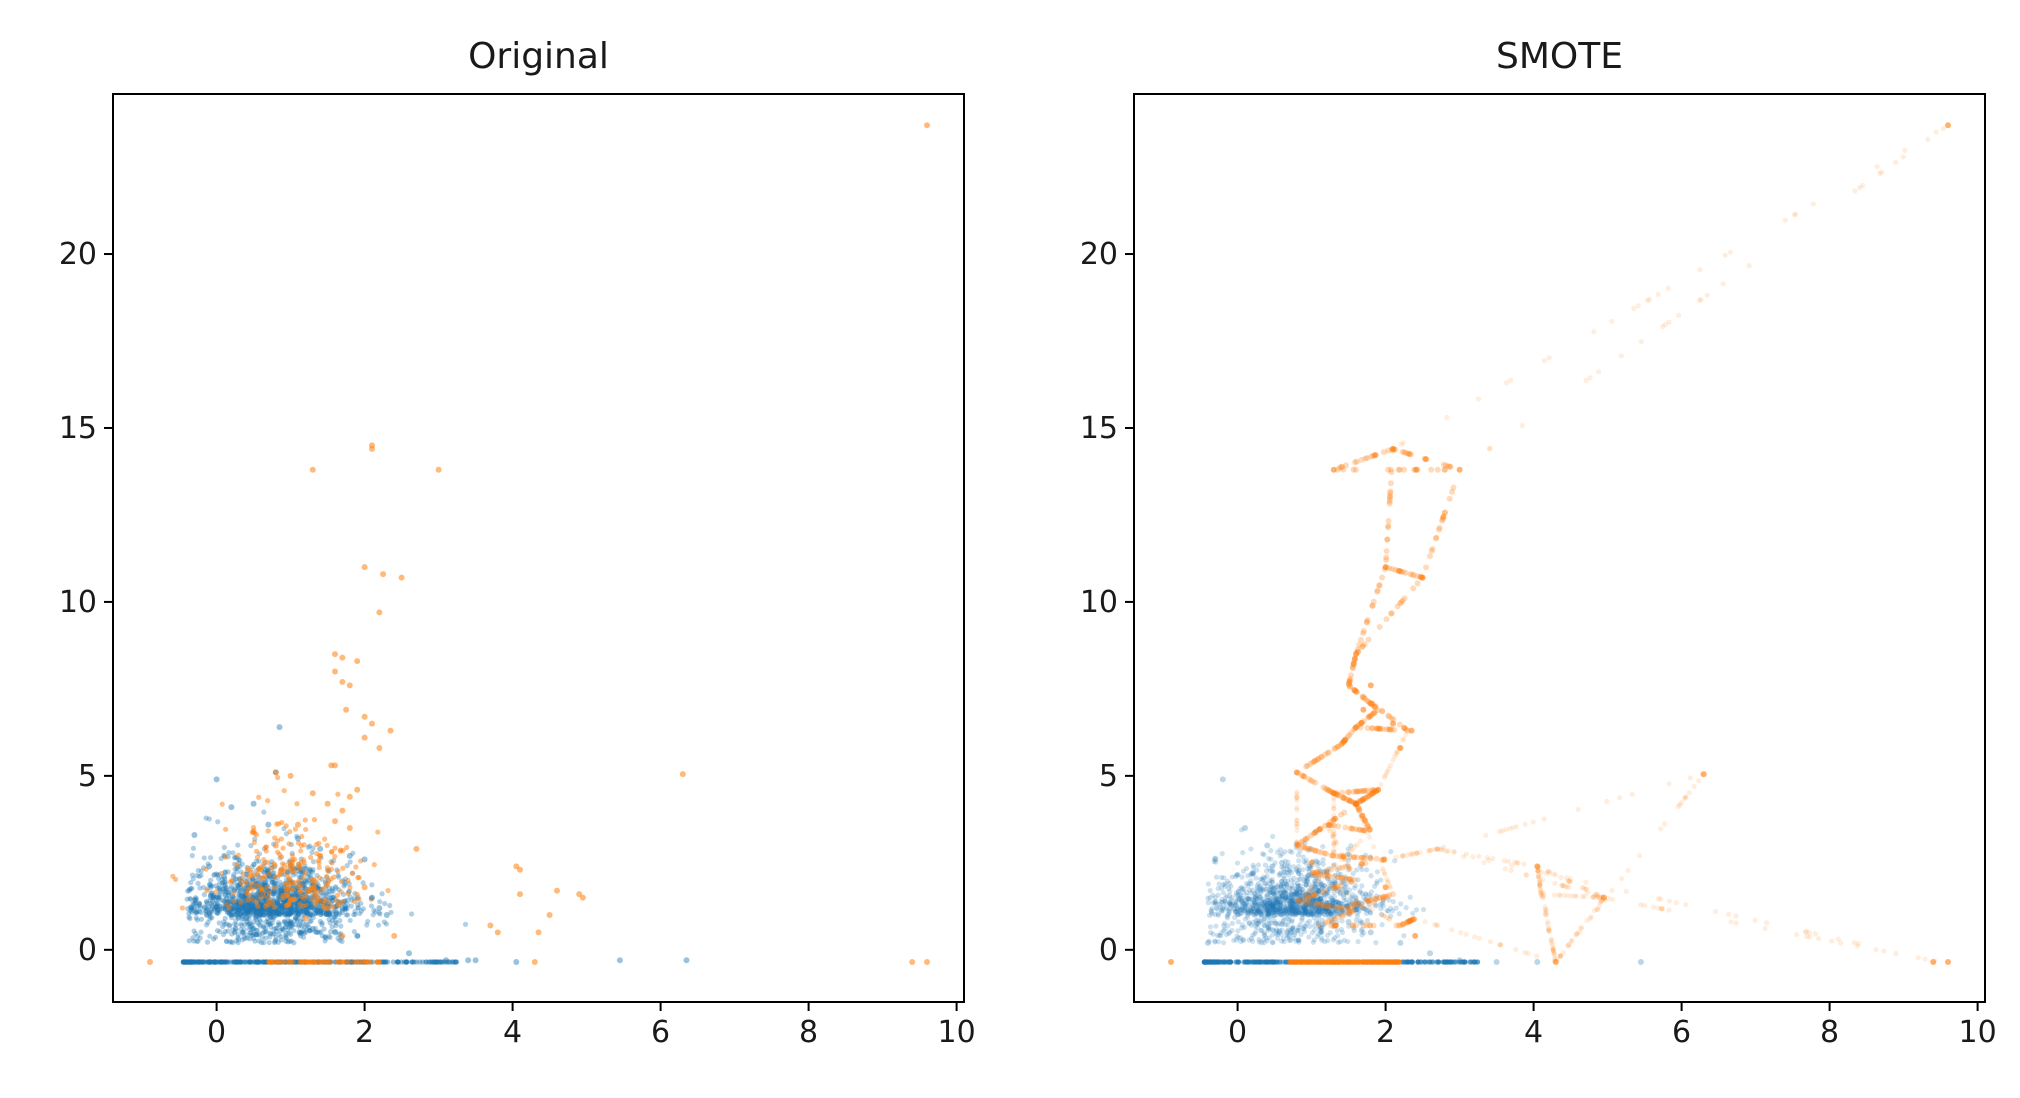  I want to click on dense-cloud, so click(319, 869).